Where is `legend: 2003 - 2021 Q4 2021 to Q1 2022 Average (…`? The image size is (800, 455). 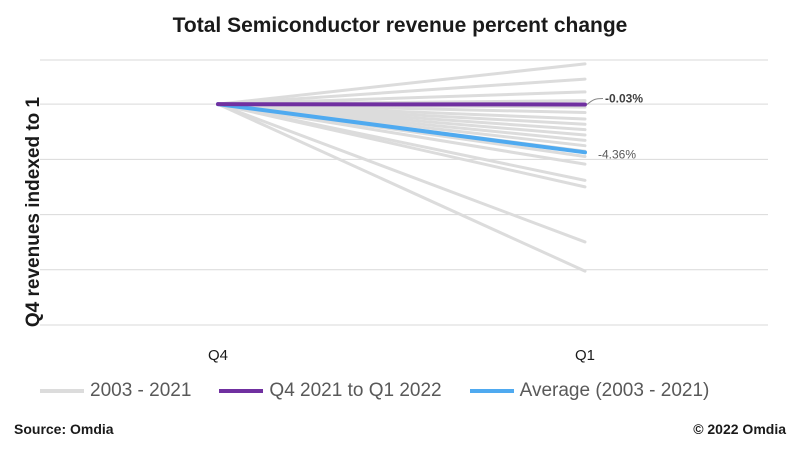 legend: 2003 - 2021 Q4 2021 to Q1 2022 Average (… is located at coordinates (410, 391).